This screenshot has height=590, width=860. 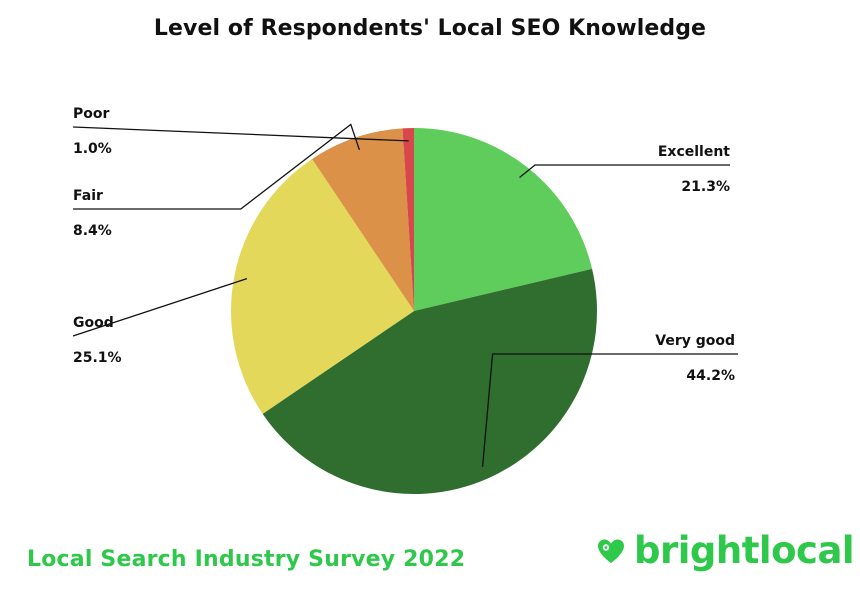 What do you see at coordinates (92, 149) in the screenshot?
I see `slice-value-poor: 1.0%` at bounding box center [92, 149].